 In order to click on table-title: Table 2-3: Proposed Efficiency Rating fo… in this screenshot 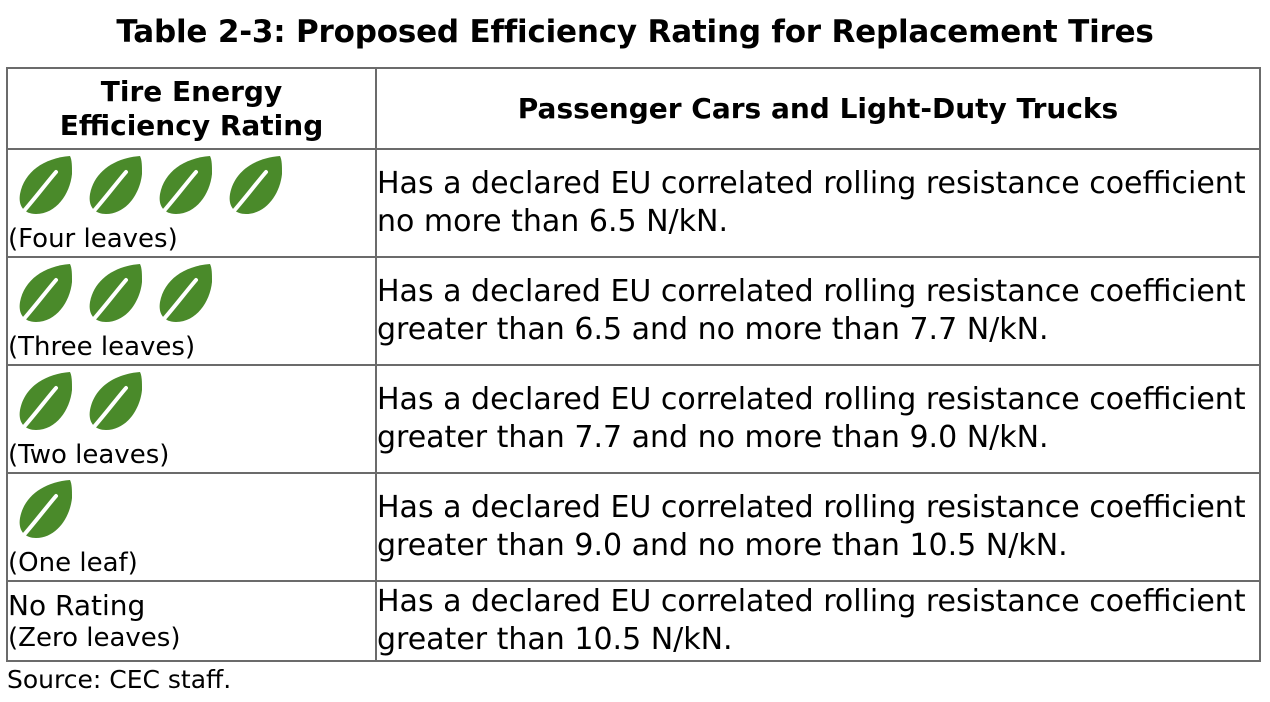, I will do `click(635, 32)`.